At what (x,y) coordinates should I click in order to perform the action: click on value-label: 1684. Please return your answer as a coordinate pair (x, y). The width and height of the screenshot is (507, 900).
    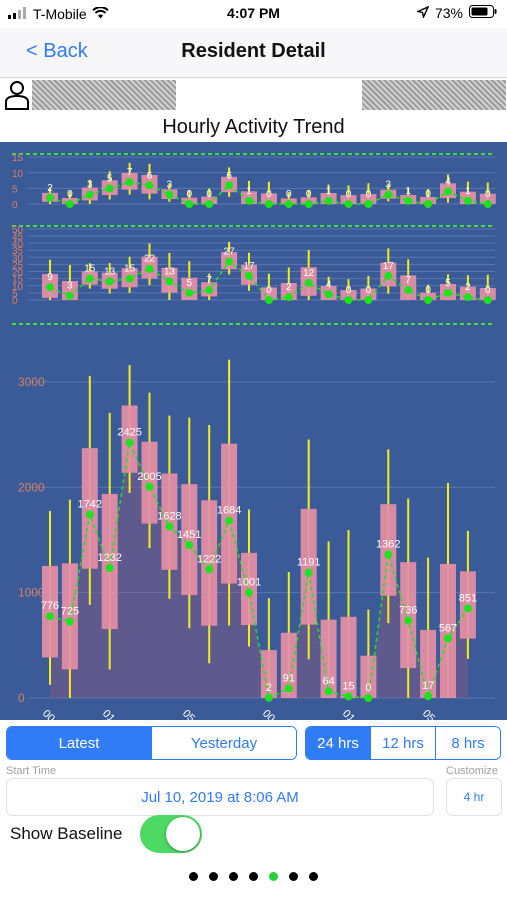
    Looking at the image, I should click on (229, 511).